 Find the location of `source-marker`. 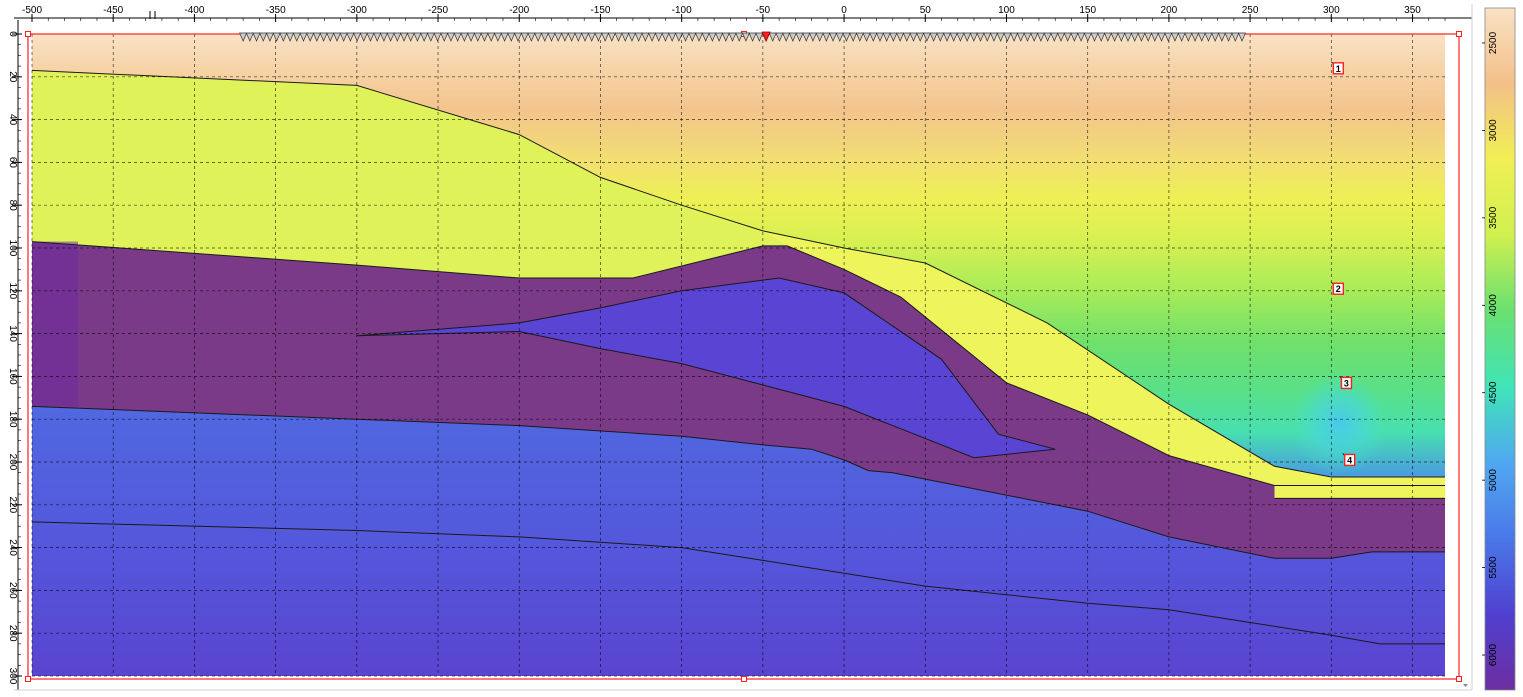

source-marker is located at coordinates (766, 36).